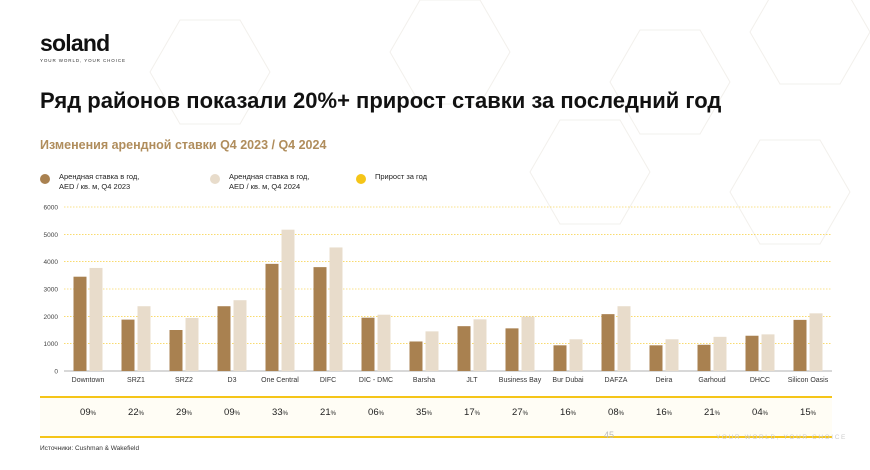 The width and height of the screenshot is (870, 470). I want to click on growth-value: 15%, so click(808, 412).